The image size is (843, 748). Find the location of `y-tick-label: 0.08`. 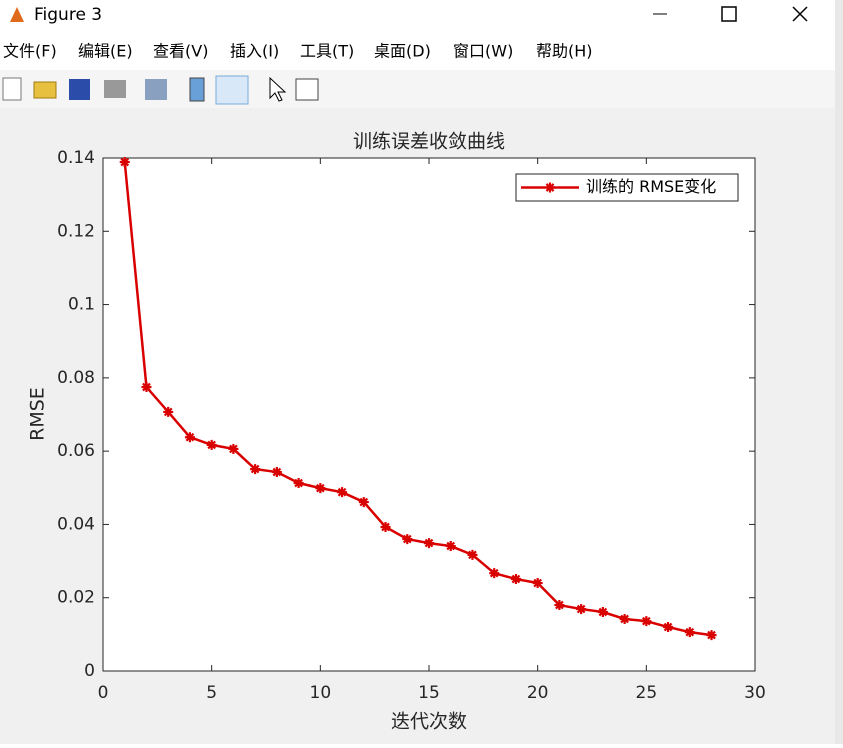

y-tick-label: 0.08 is located at coordinates (76, 378).